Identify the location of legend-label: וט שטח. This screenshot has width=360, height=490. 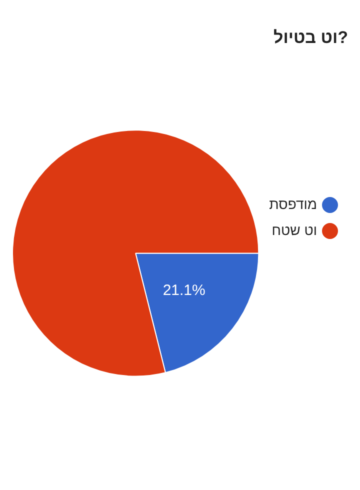
(294, 230).